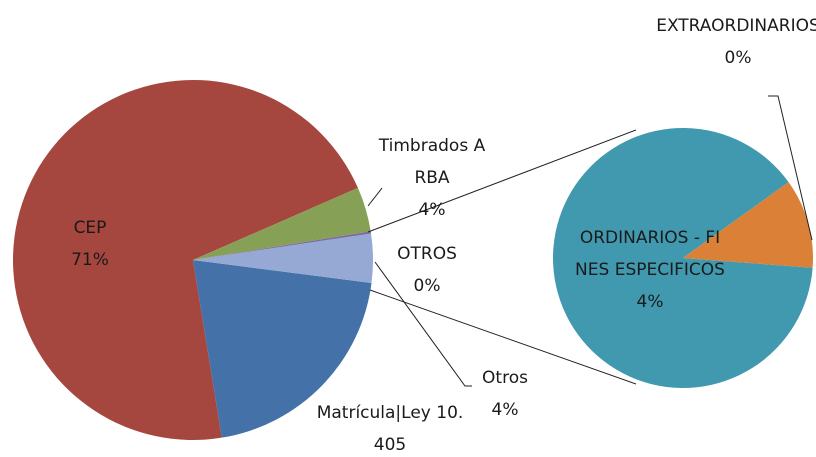 This screenshot has height=457, width=816. What do you see at coordinates (90, 260) in the screenshot?
I see `value-label: 71%` at bounding box center [90, 260].